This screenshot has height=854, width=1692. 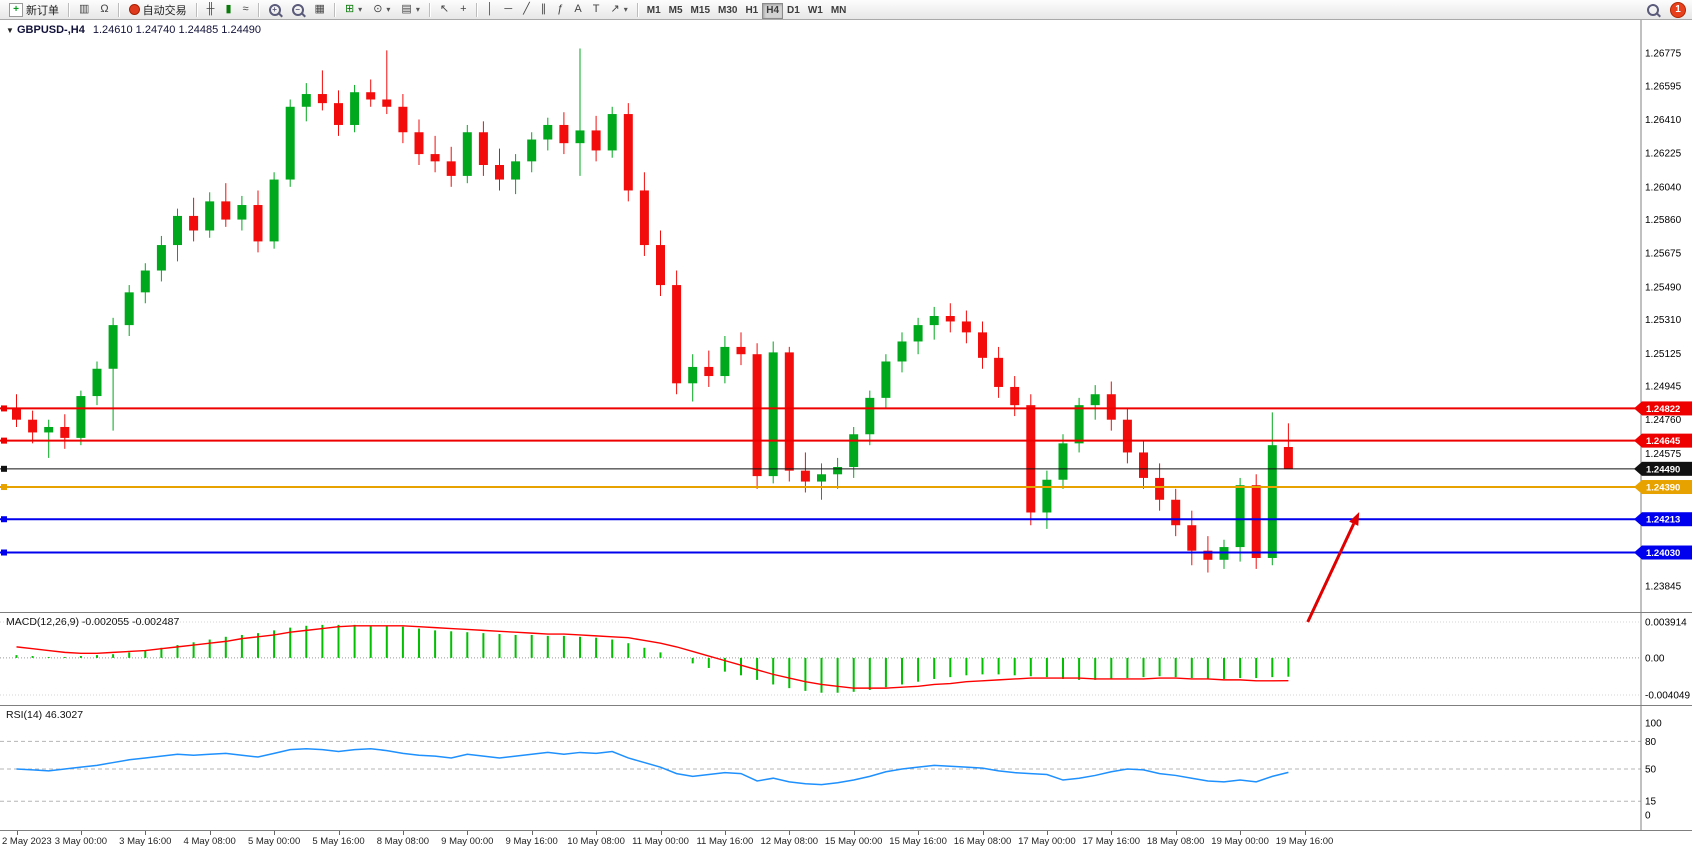 What do you see at coordinates (410, 9) in the screenshot?
I see `template-button: ▤ ▾` at bounding box center [410, 9].